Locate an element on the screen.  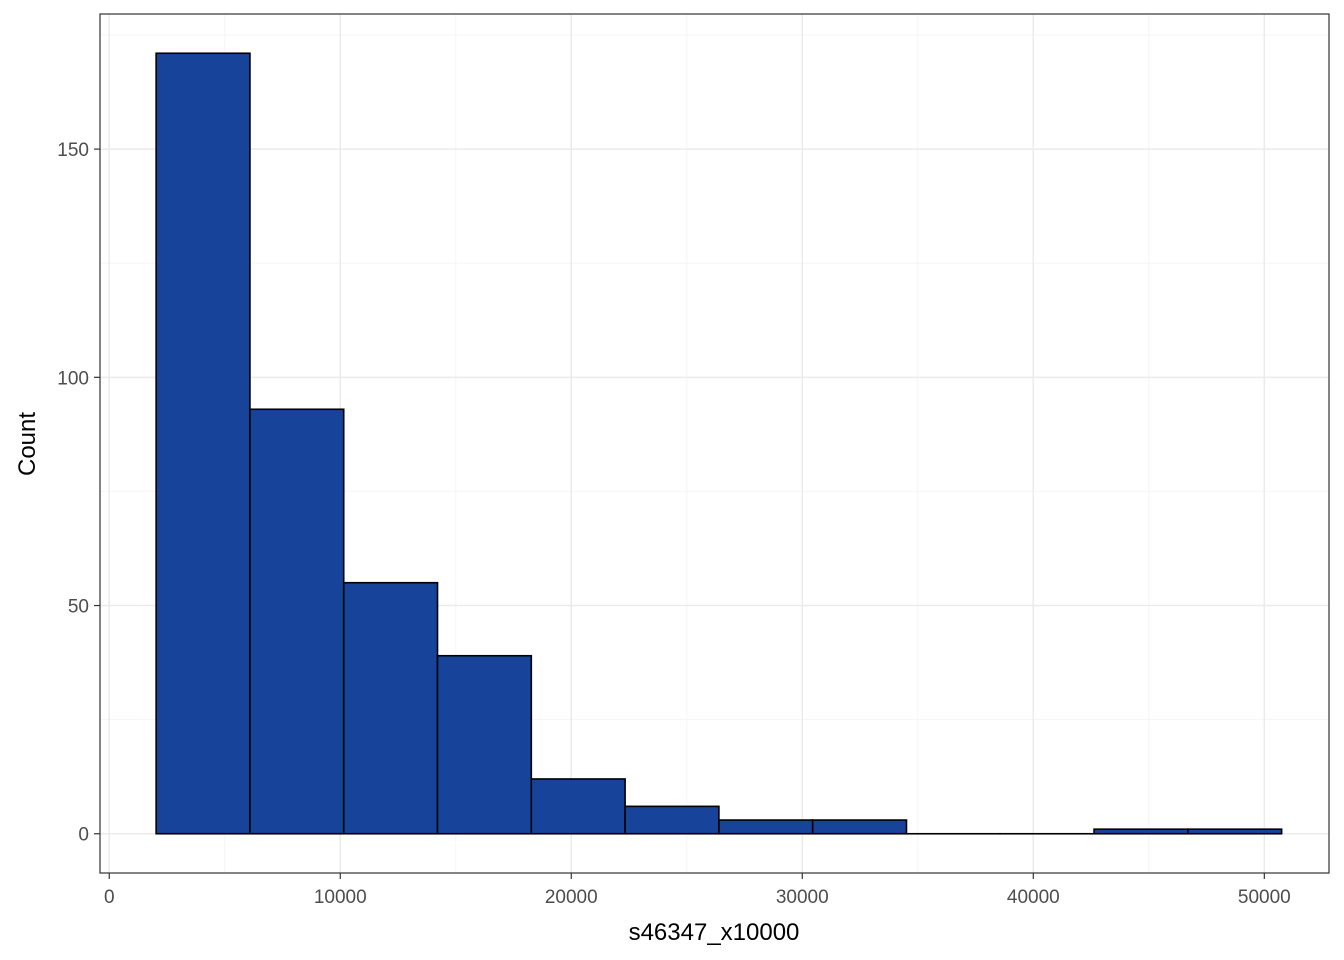
x-tick-label: 30000 is located at coordinates (802, 897).